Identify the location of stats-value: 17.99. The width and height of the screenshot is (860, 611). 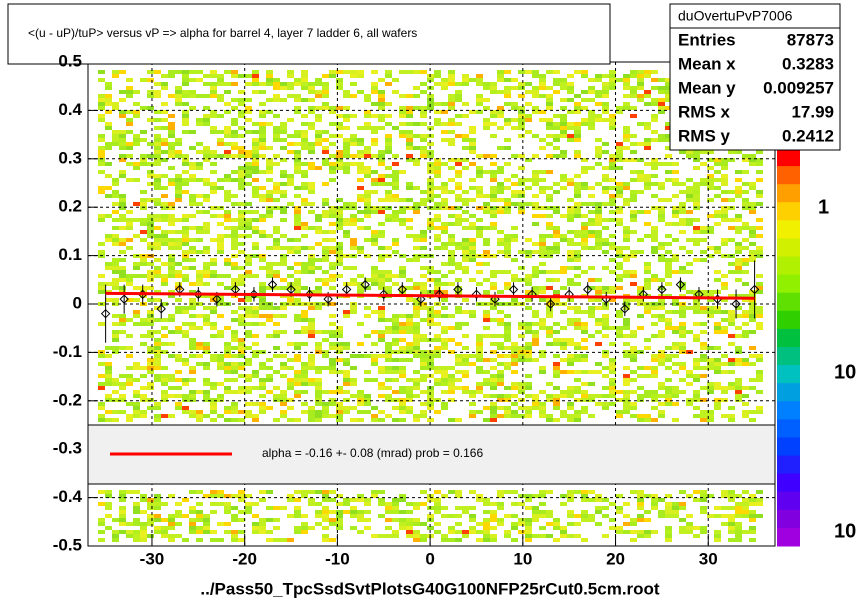
(812, 111).